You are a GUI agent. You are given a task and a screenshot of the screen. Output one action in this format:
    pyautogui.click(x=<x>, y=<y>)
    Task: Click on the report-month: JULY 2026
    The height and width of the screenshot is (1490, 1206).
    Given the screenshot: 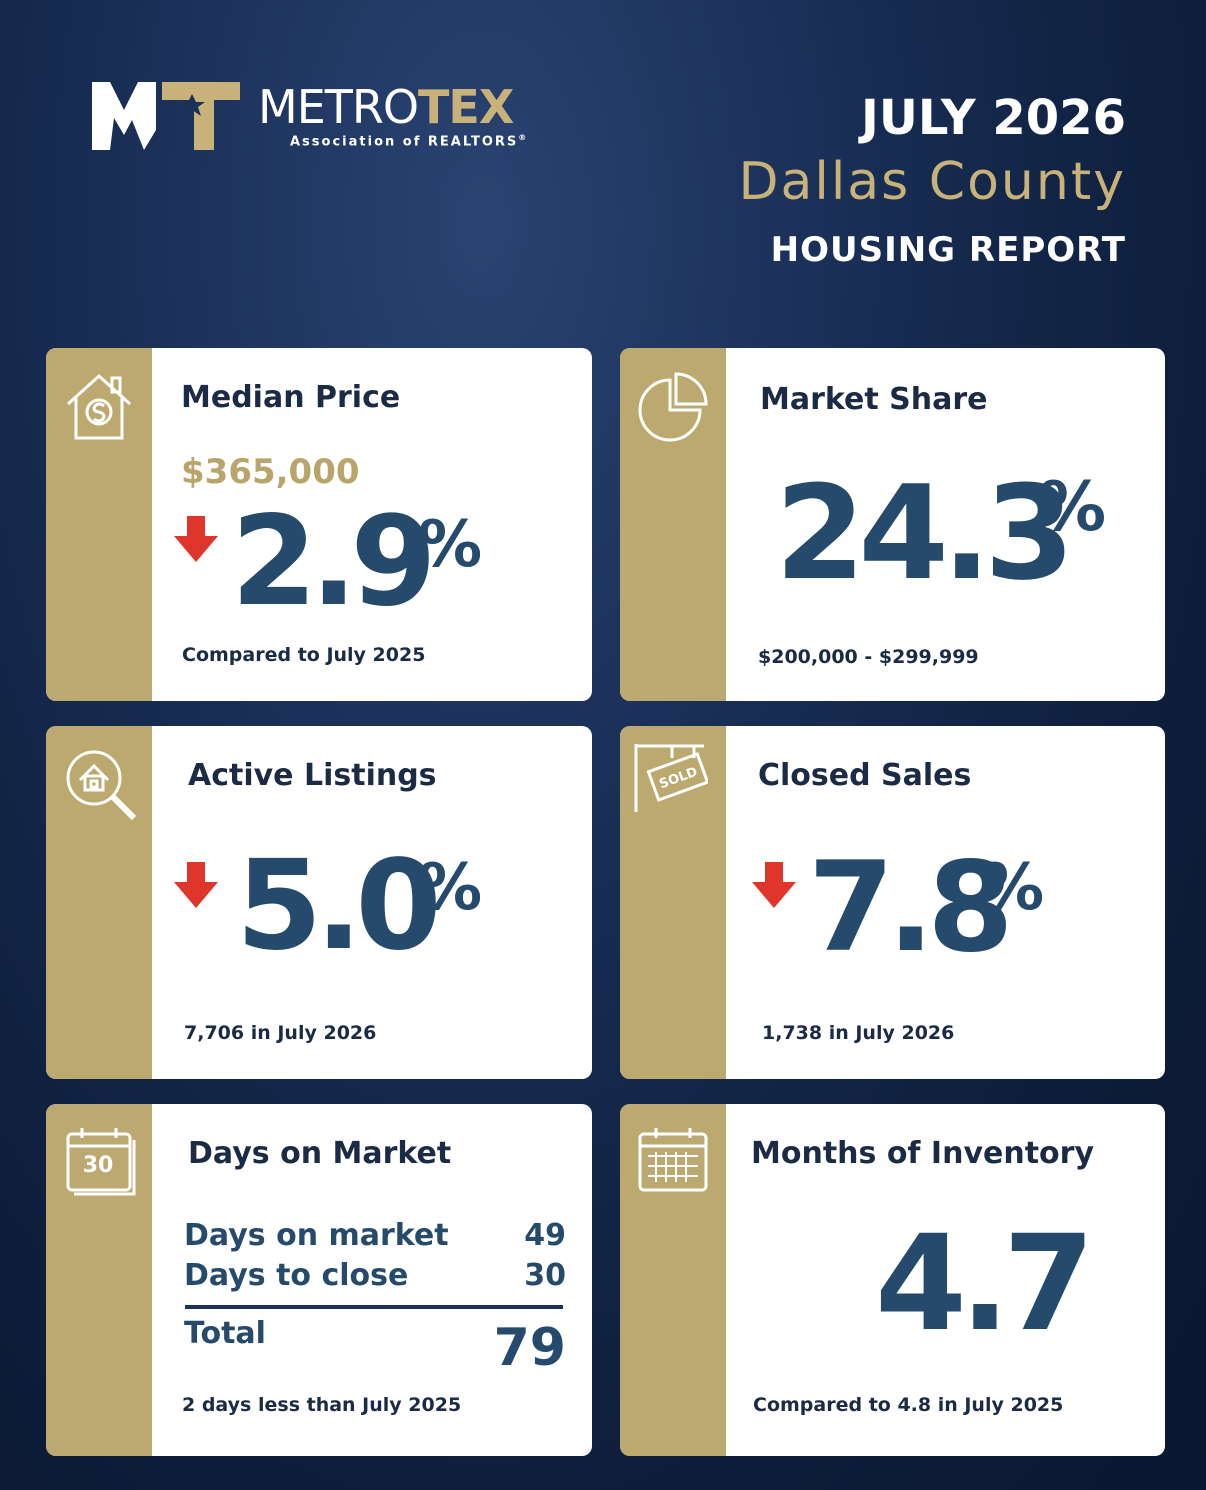 What is the action you would take?
    pyautogui.click(x=993, y=118)
    